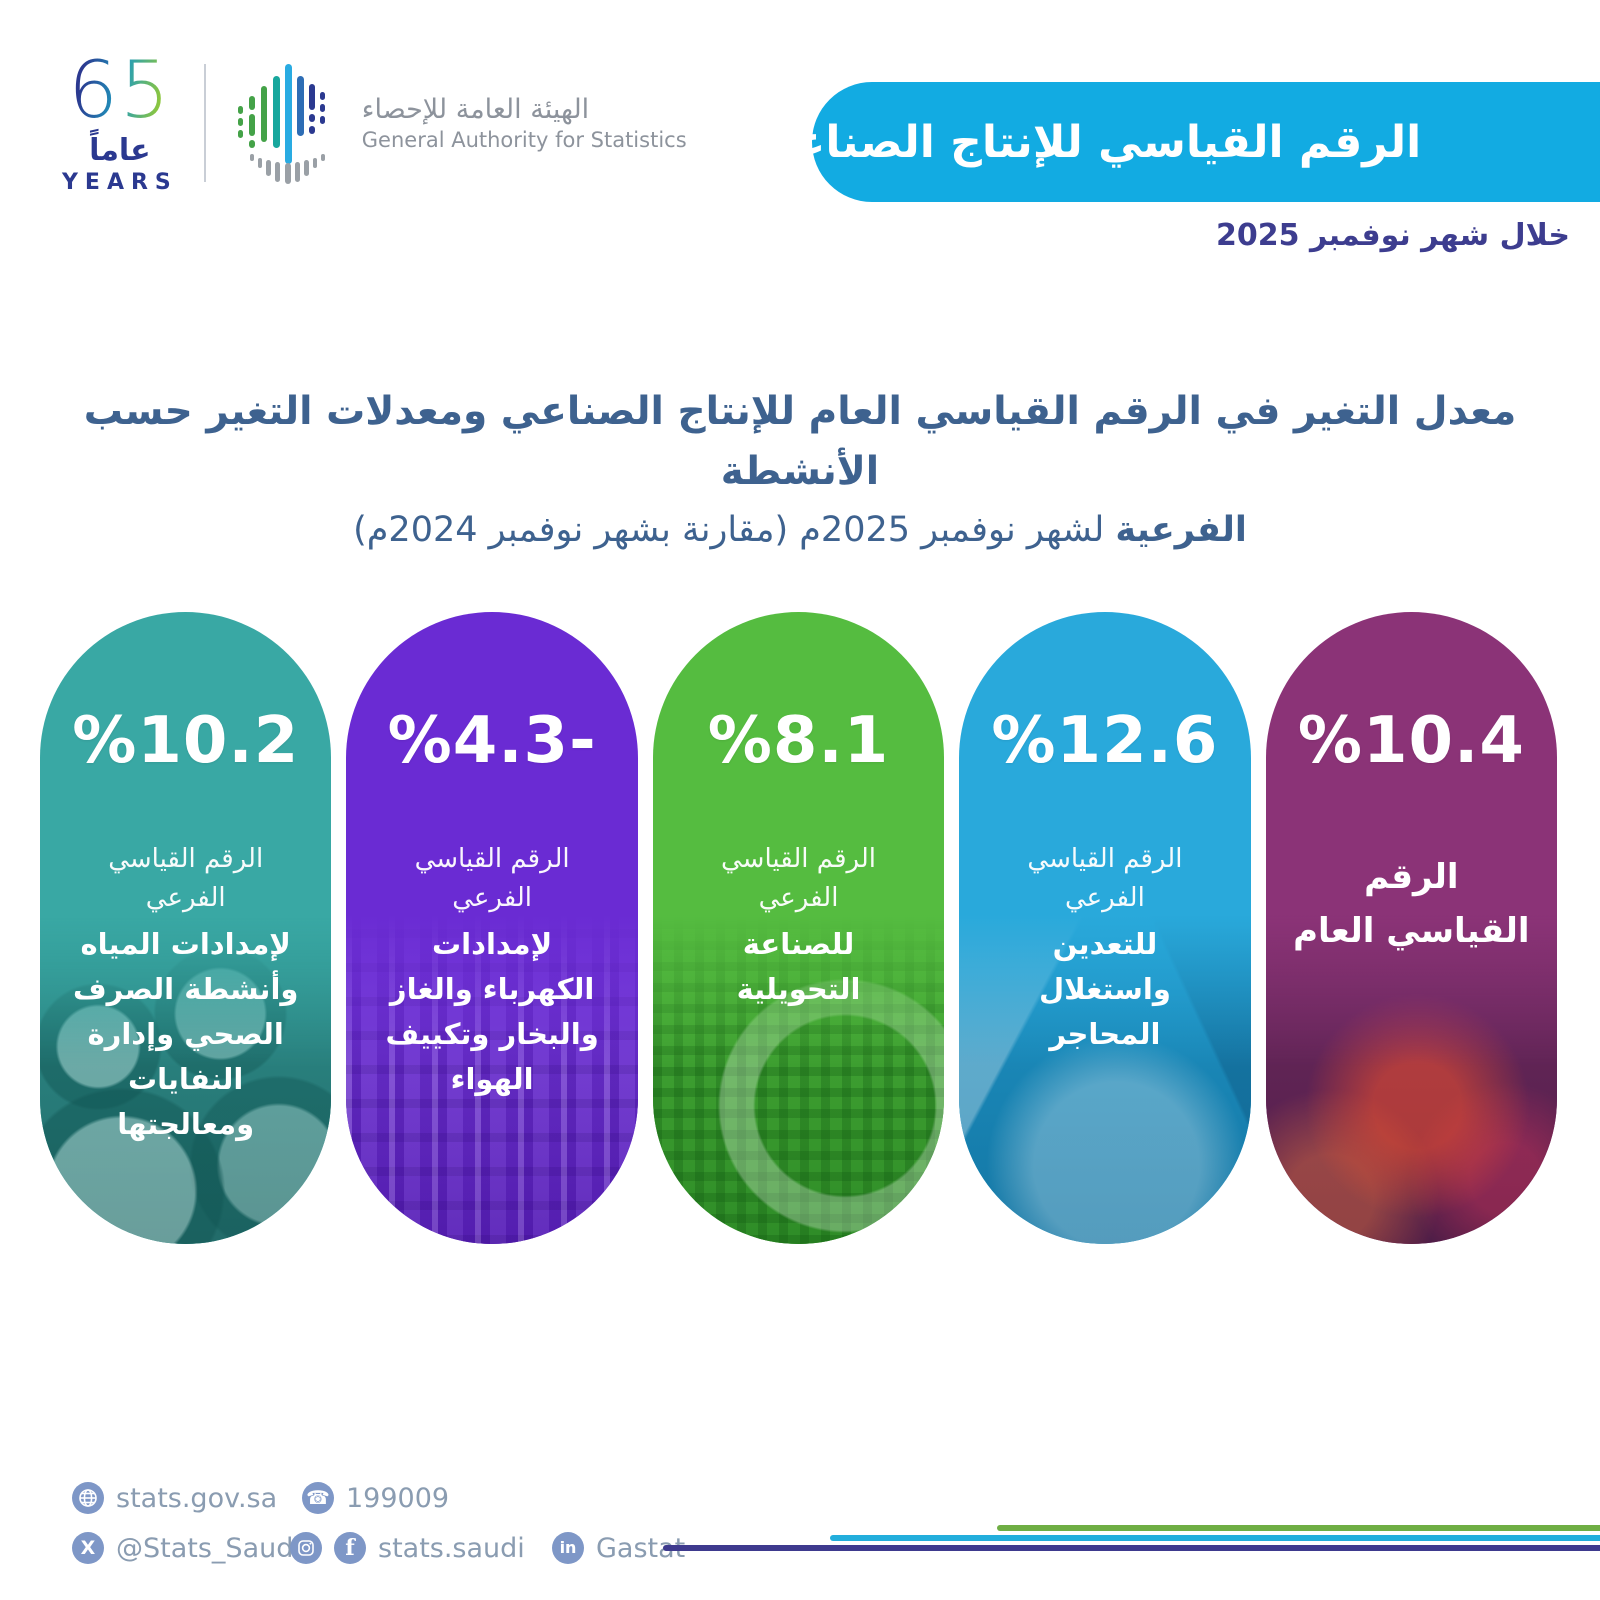 The width and height of the screenshot is (1600, 1600). I want to click on quarry-conveyor-photo, so click(1105, 1079).